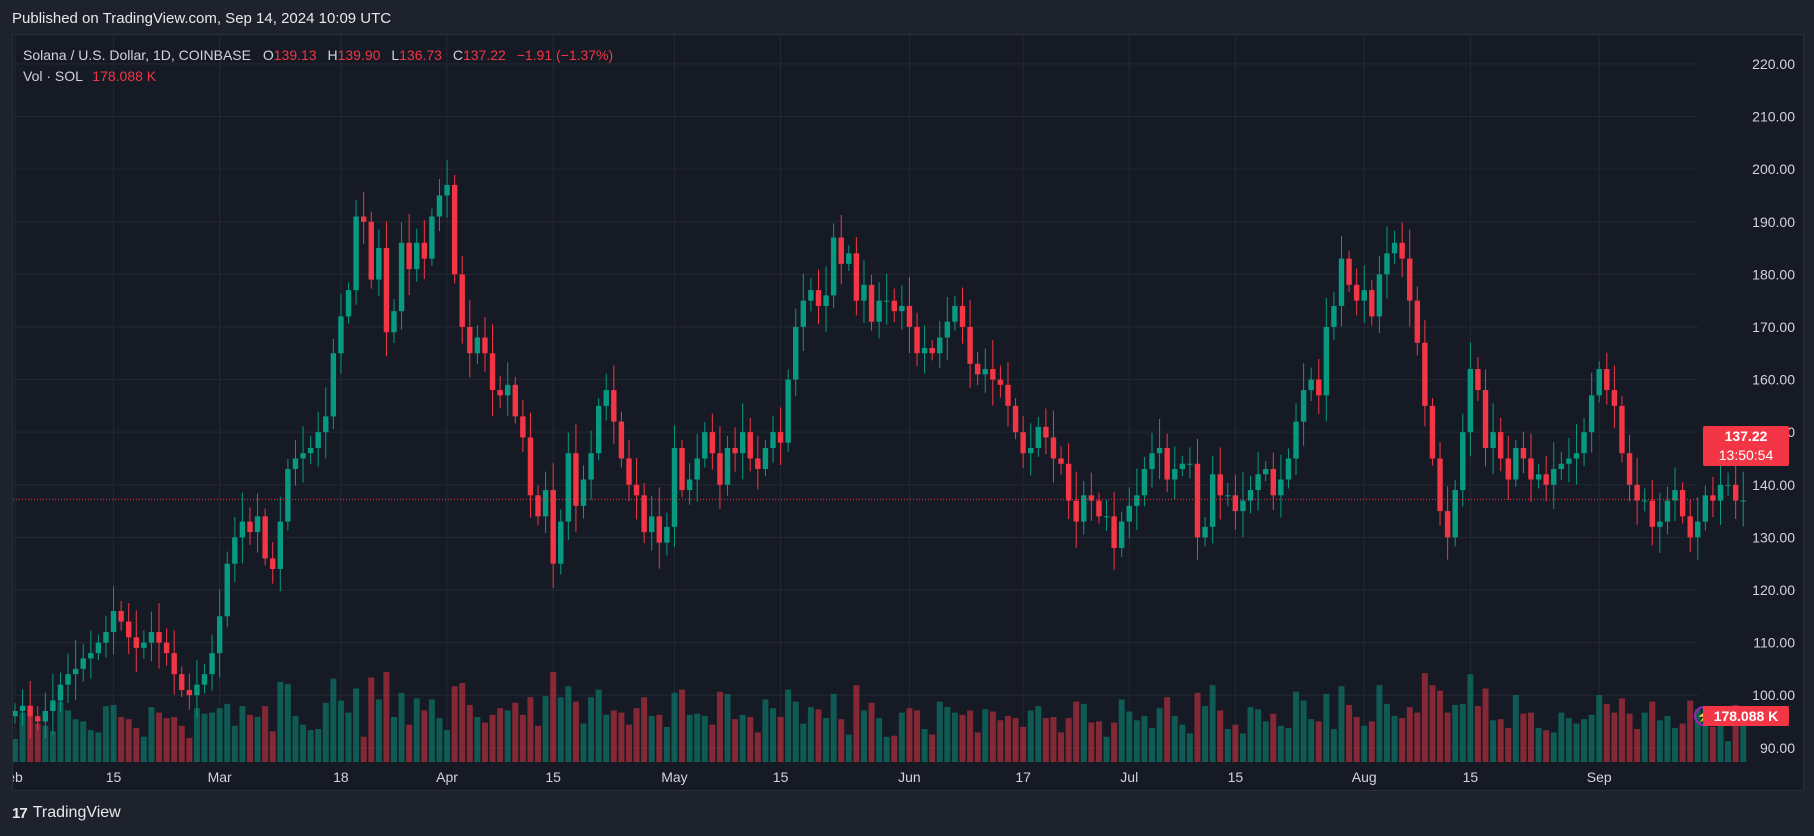  I want to click on y-tick-label: 190.00, so click(1773, 222).